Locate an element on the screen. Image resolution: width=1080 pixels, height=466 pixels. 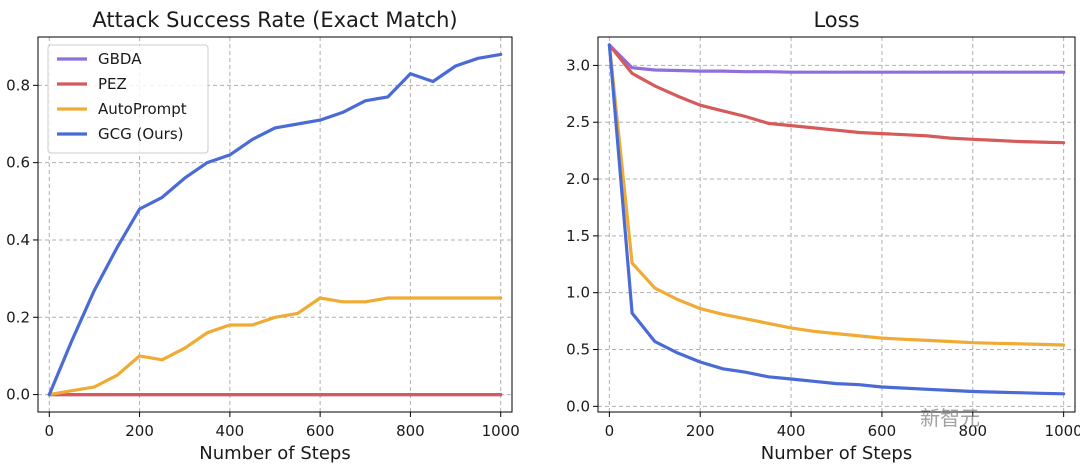
y-tick-label: 0.5 is located at coordinates (578, 350).